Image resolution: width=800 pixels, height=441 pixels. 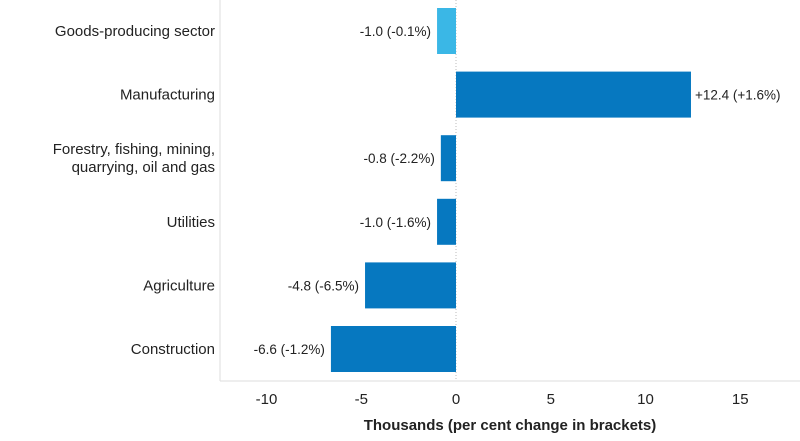 I want to click on x-tick-label: 0, so click(x=456, y=399).